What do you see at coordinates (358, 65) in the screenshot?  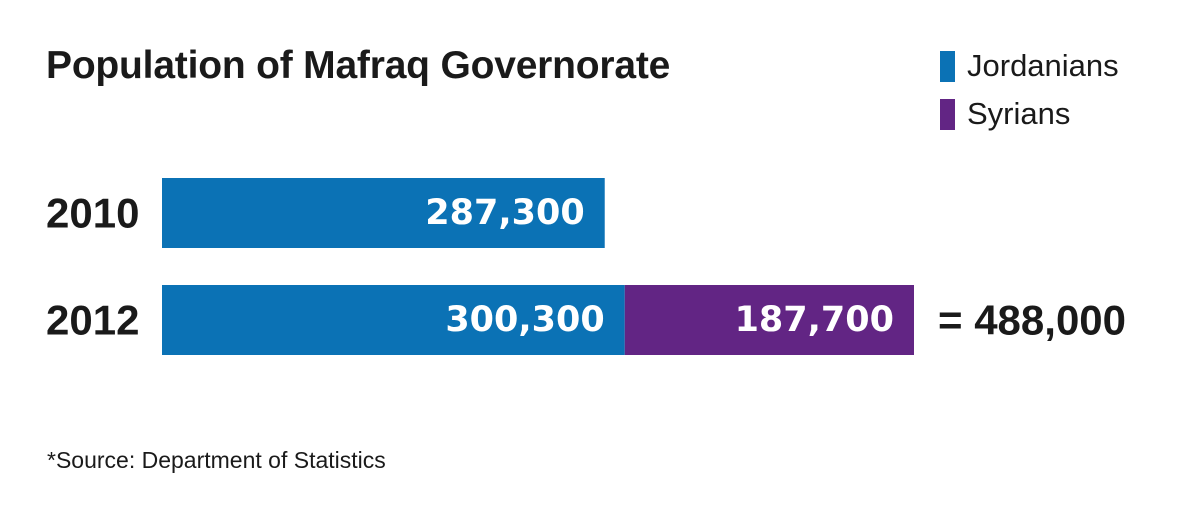 I see `chart-title: Population of Mafraq Governorate` at bounding box center [358, 65].